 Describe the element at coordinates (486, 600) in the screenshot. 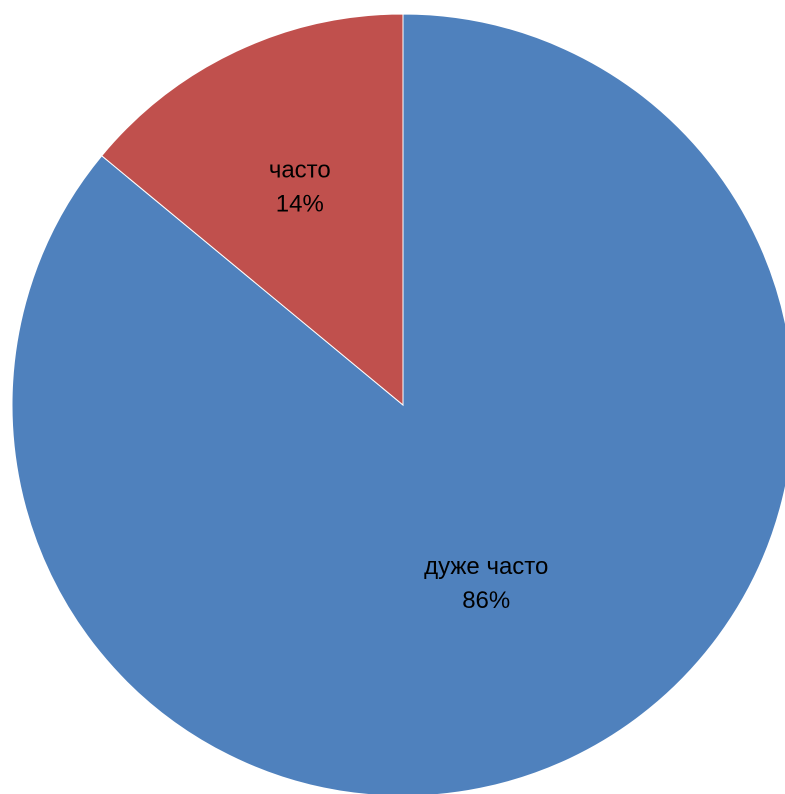

I see `pie-label-percent: 86%` at that location.